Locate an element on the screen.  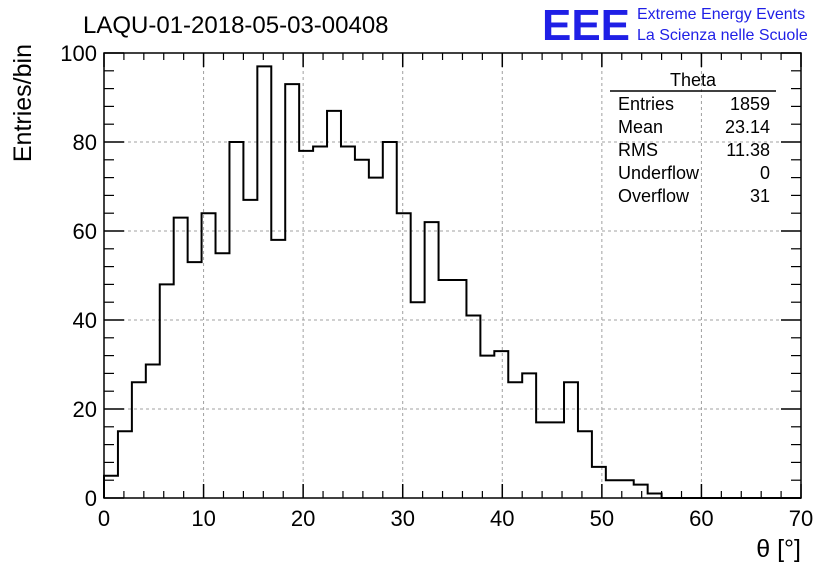
stats-value: 23.14 is located at coordinates (747, 127).